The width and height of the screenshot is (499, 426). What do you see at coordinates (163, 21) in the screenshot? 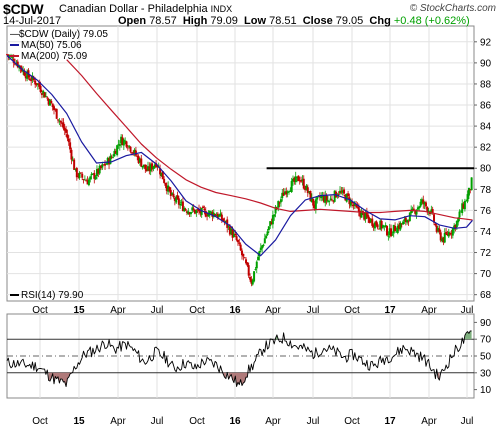
I see `open-value: 78.57` at bounding box center [163, 21].